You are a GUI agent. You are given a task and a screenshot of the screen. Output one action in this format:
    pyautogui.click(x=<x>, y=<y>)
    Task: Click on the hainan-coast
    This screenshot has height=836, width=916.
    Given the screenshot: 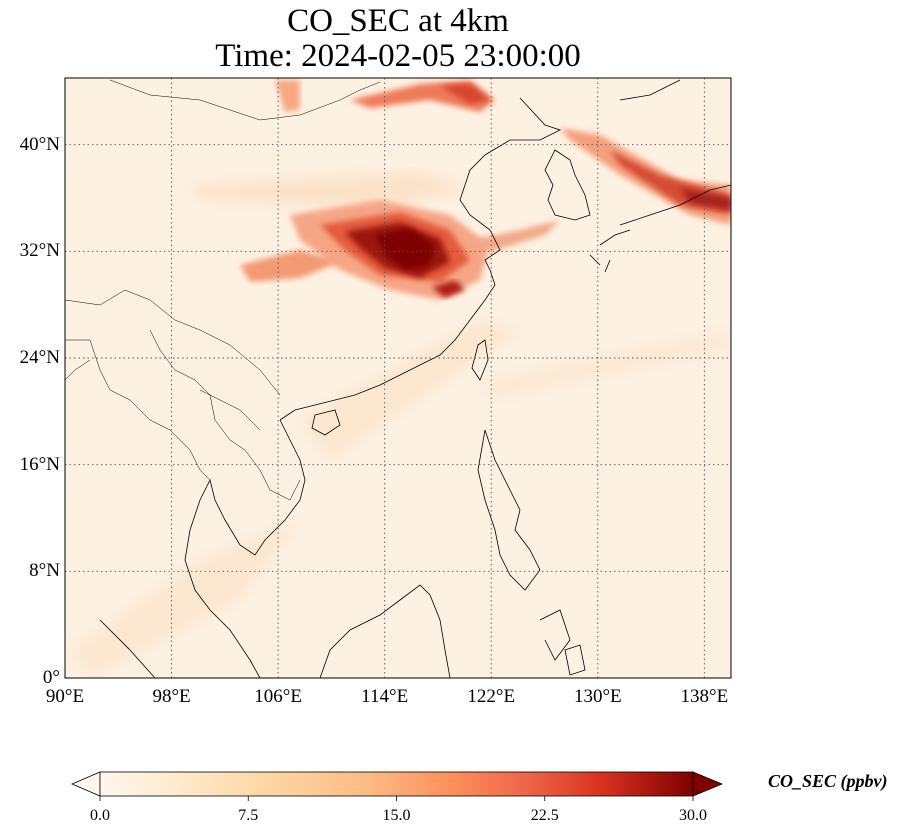 What is the action you would take?
    pyautogui.click(x=326, y=422)
    